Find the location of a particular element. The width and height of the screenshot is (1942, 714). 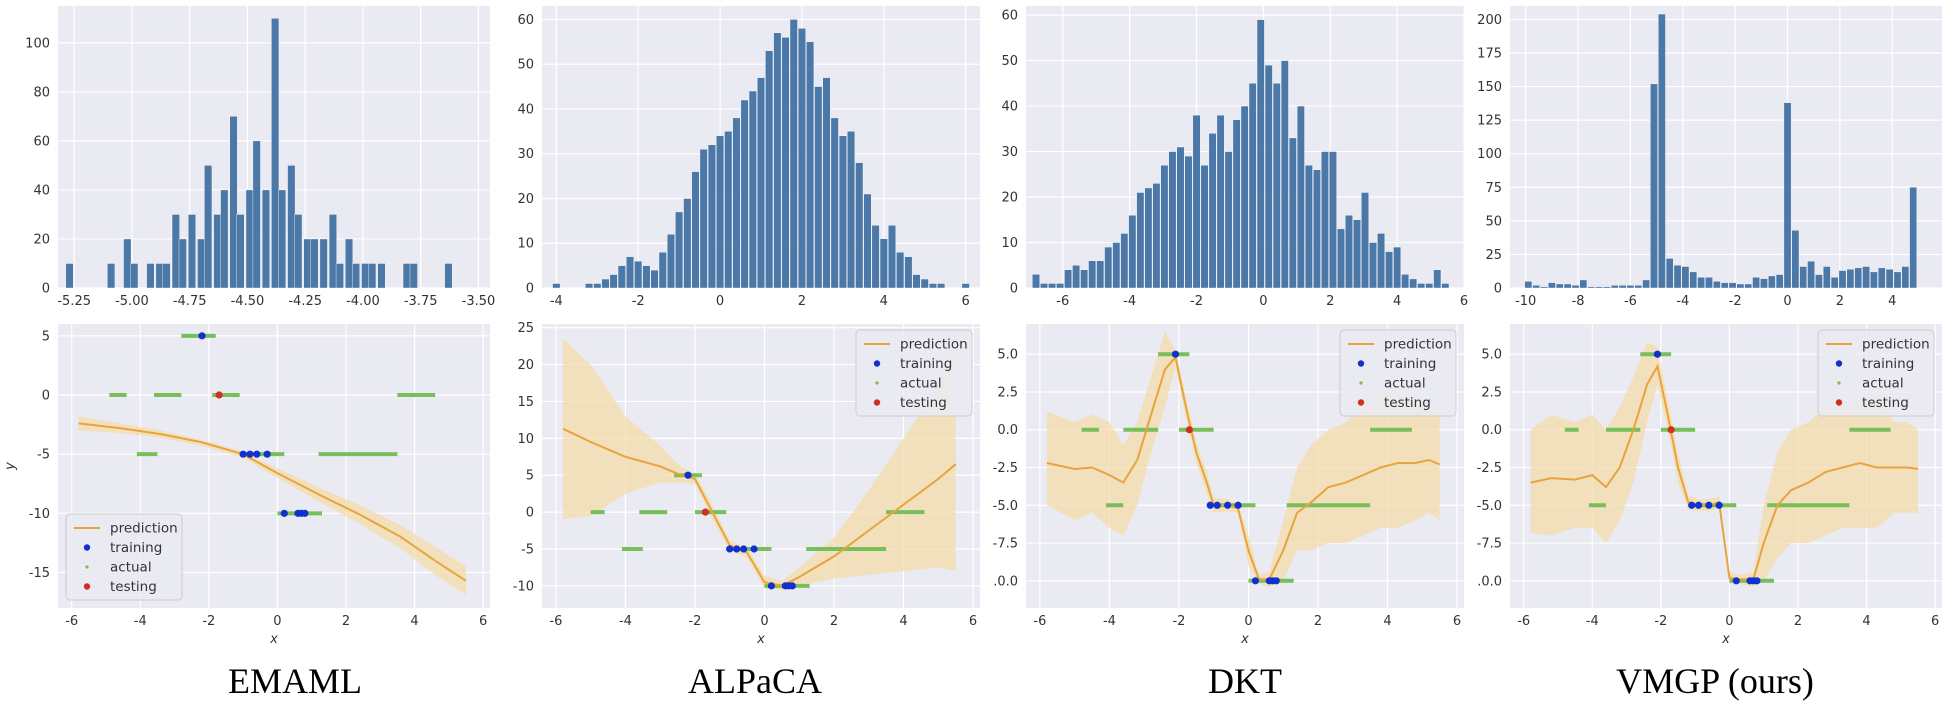

legend-marker-actual is located at coordinates (87, 567).